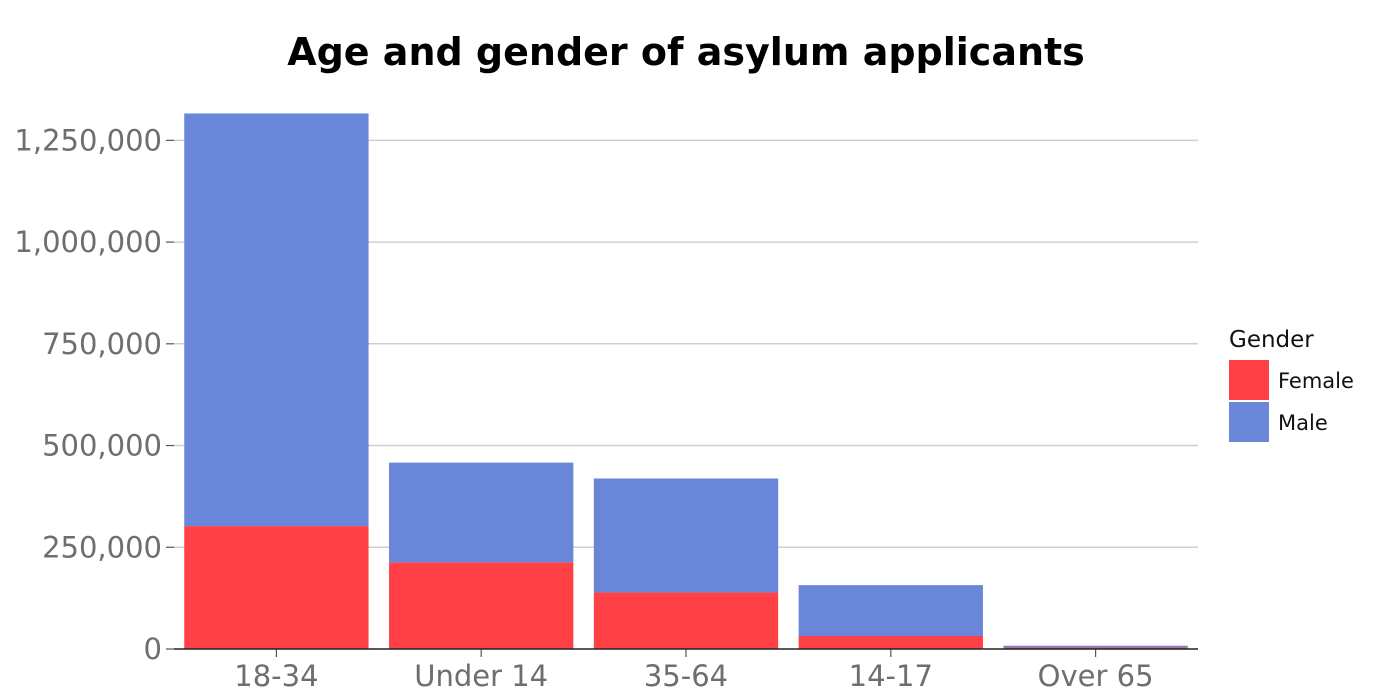 The height and width of the screenshot is (700, 1400). Describe the element at coordinates (88, 140) in the screenshot. I see `y-tick-label: 1,250,000` at that location.